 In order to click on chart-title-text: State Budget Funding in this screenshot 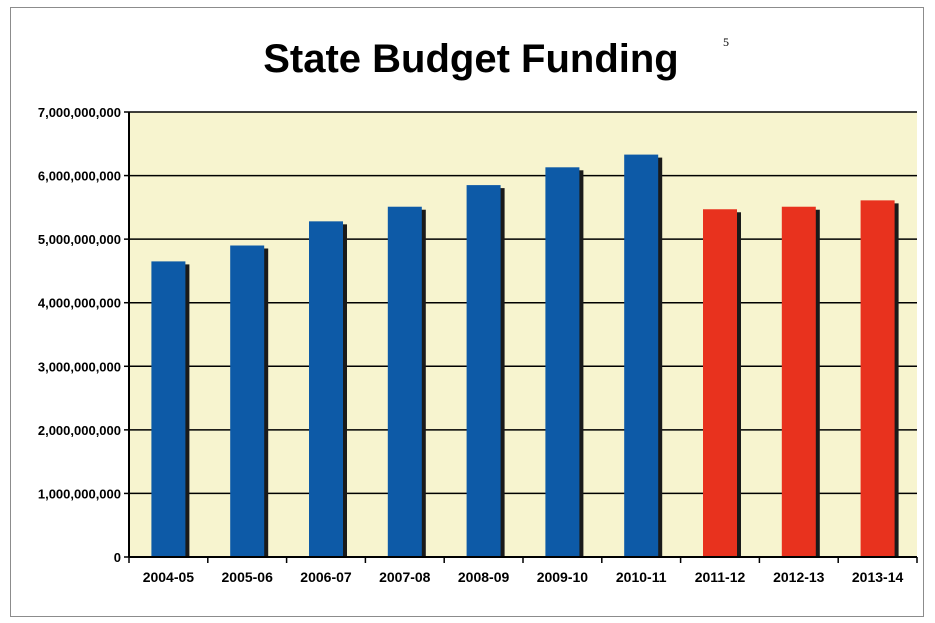, I will do `click(471, 59)`.